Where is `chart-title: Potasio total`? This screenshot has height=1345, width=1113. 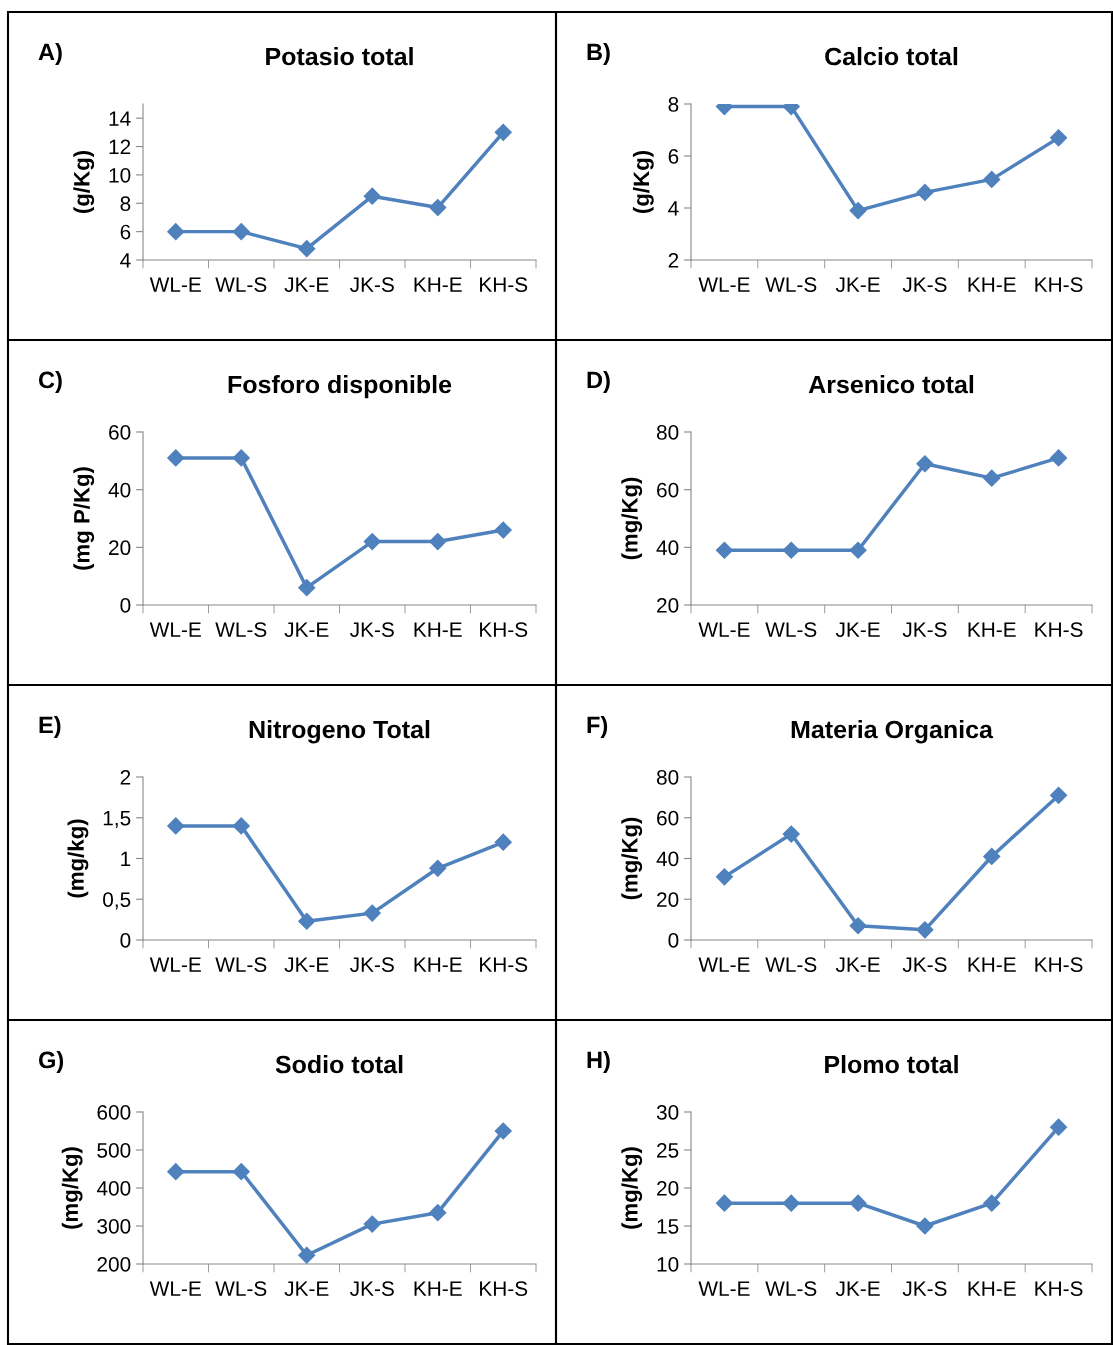
chart-title: Potasio total is located at coordinates (339, 56).